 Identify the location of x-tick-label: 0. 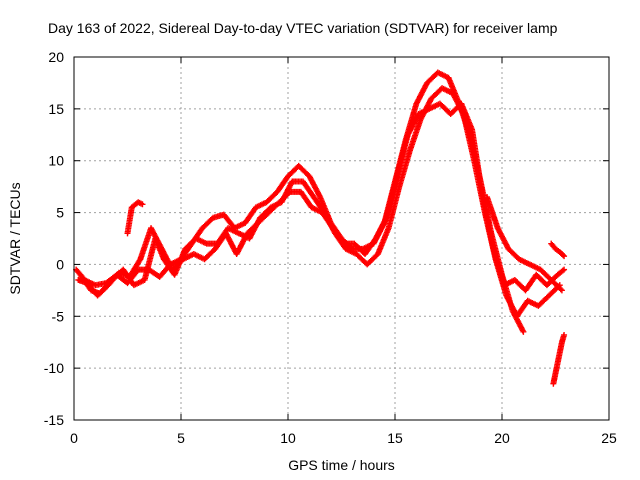
(74, 438).